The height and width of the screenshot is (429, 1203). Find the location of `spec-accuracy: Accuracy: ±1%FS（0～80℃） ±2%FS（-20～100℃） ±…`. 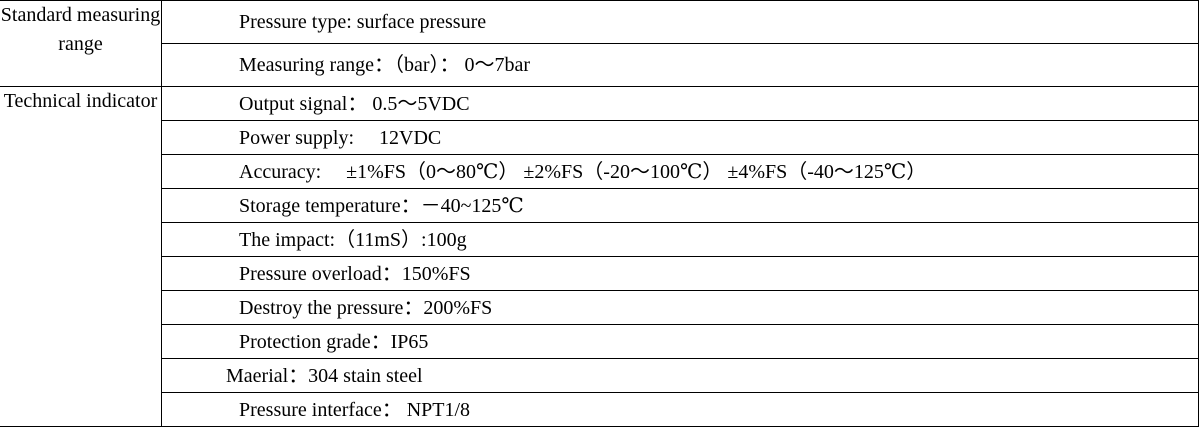

spec-accuracy: Accuracy: ±1%FS（0～80℃） ±2%FS（-20～100℃） ±… is located at coordinates (680, 171).